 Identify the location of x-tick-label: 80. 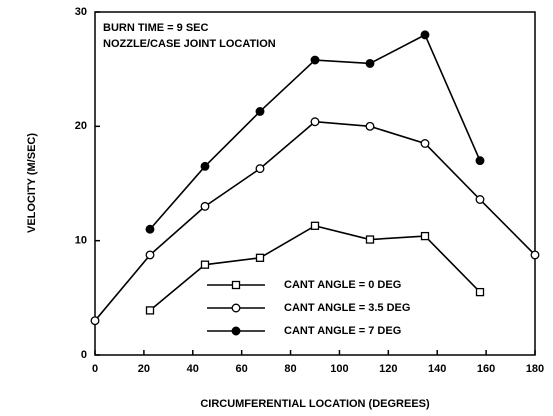
(290, 369).